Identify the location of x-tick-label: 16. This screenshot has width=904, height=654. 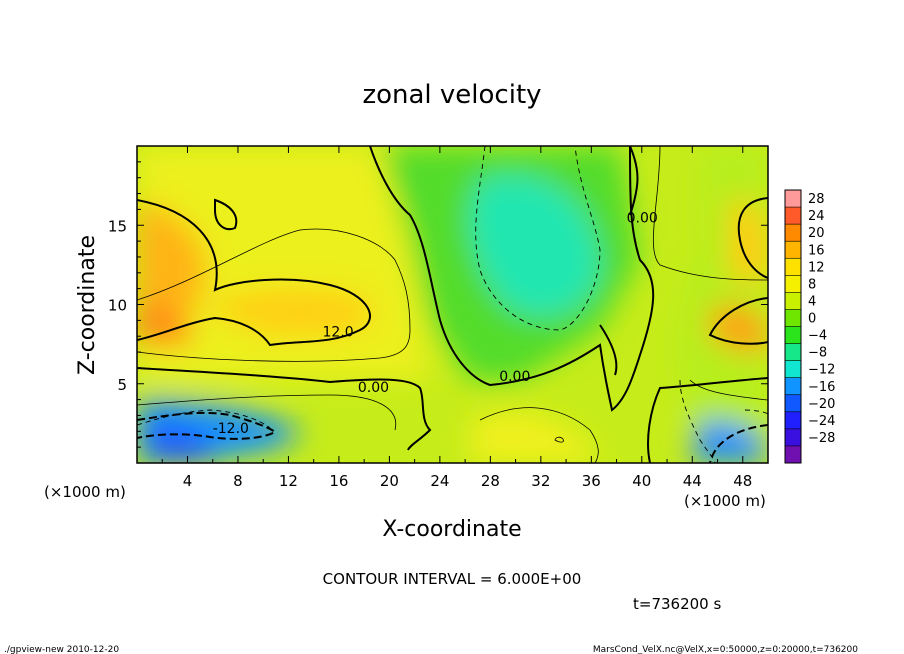
(338, 481).